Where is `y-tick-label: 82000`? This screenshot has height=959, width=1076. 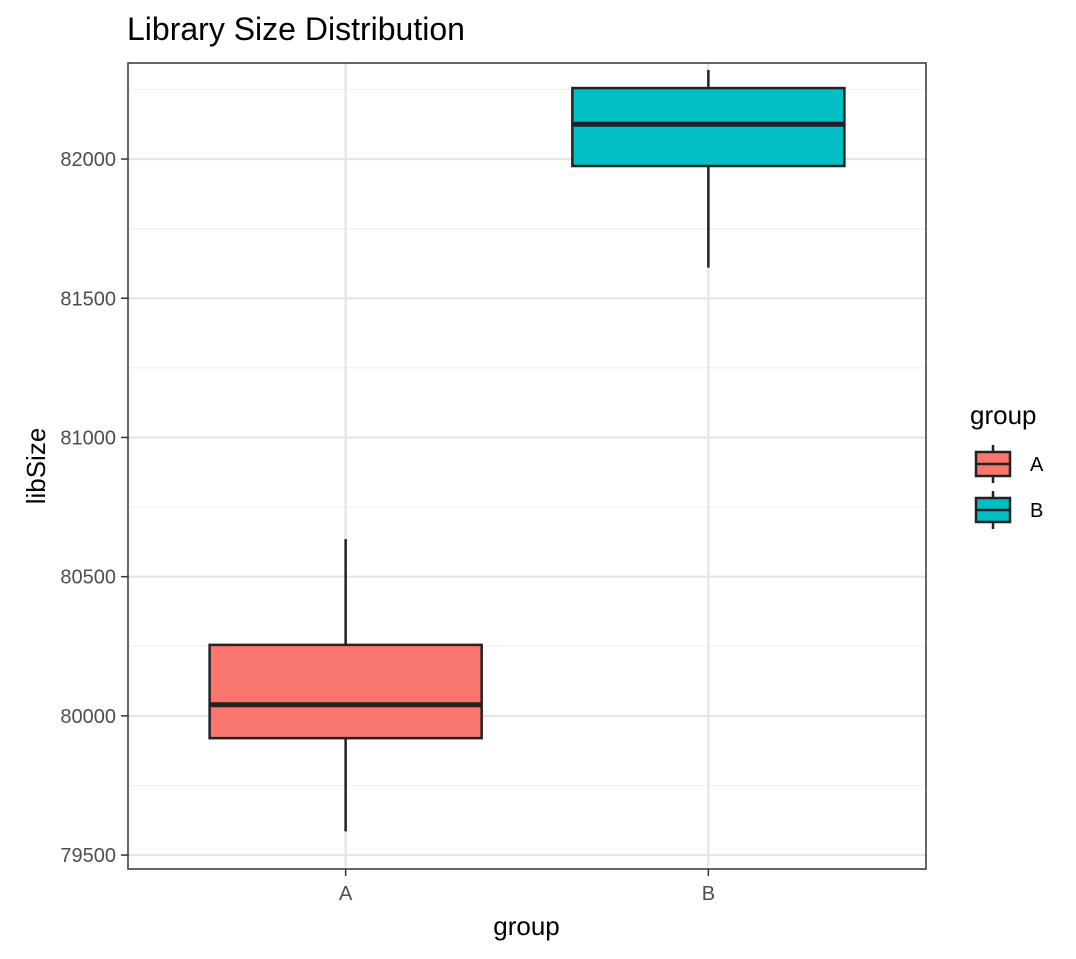 y-tick-label: 82000 is located at coordinates (88, 160).